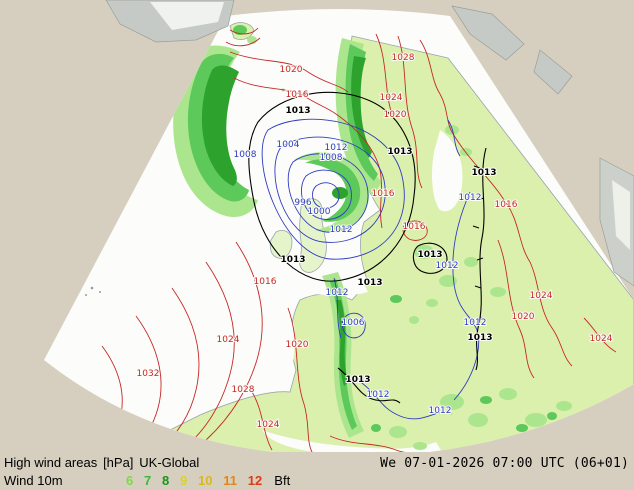 The height and width of the screenshot is (490, 634). What do you see at coordinates (166, 480) in the screenshot?
I see `legend-value-8: 8` at bounding box center [166, 480].